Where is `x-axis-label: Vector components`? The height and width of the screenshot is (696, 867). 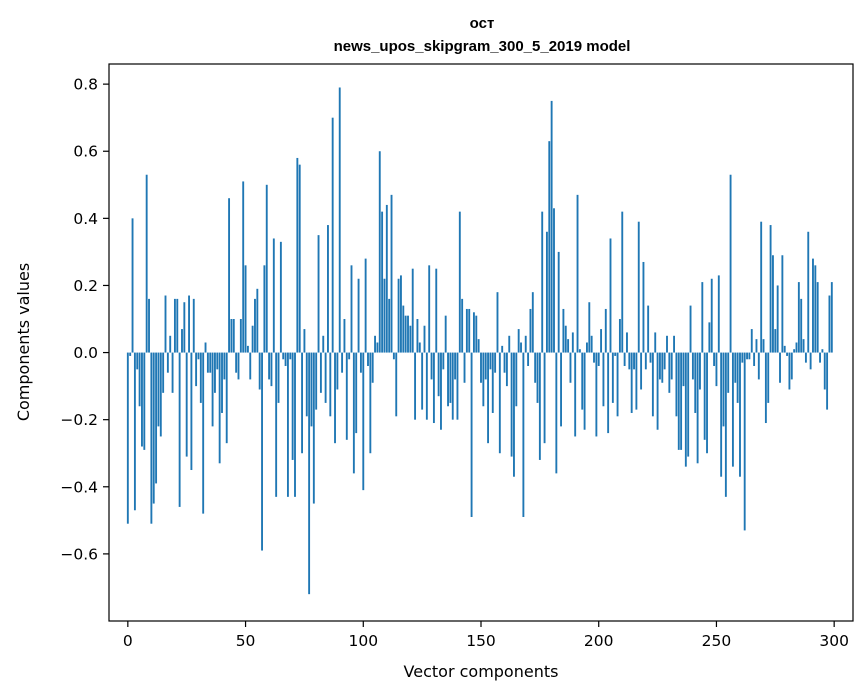
x-axis-label: Vector components is located at coordinates (481, 671).